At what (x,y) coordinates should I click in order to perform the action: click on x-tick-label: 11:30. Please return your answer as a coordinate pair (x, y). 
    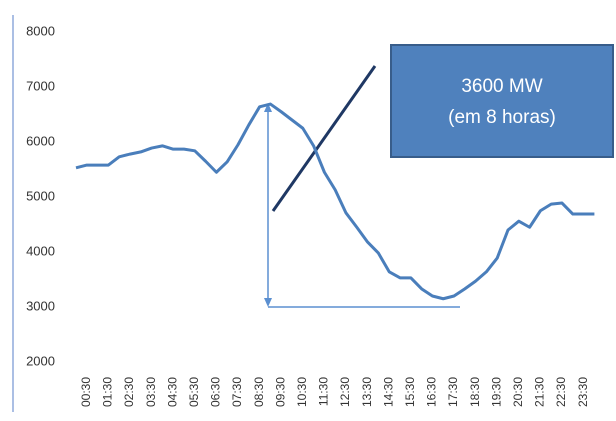
    Looking at the image, I should click on (324, 391).